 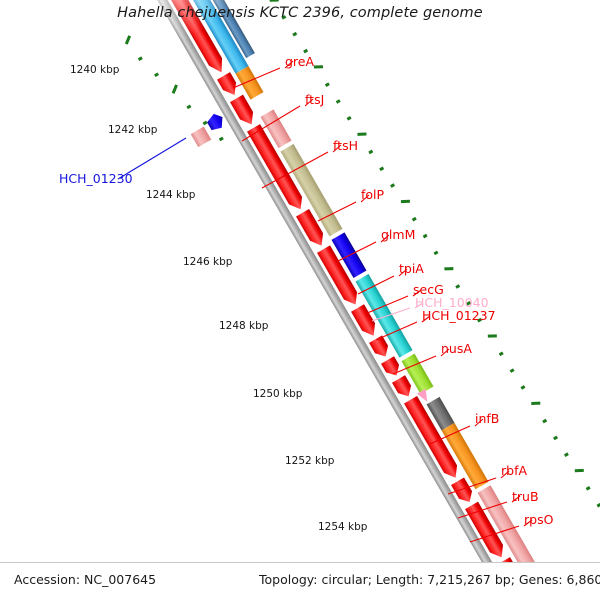 What do you see at coordinates (376, 285) in the screenshot?
I see `leader-tpiA` at bounding box center [376, 285].